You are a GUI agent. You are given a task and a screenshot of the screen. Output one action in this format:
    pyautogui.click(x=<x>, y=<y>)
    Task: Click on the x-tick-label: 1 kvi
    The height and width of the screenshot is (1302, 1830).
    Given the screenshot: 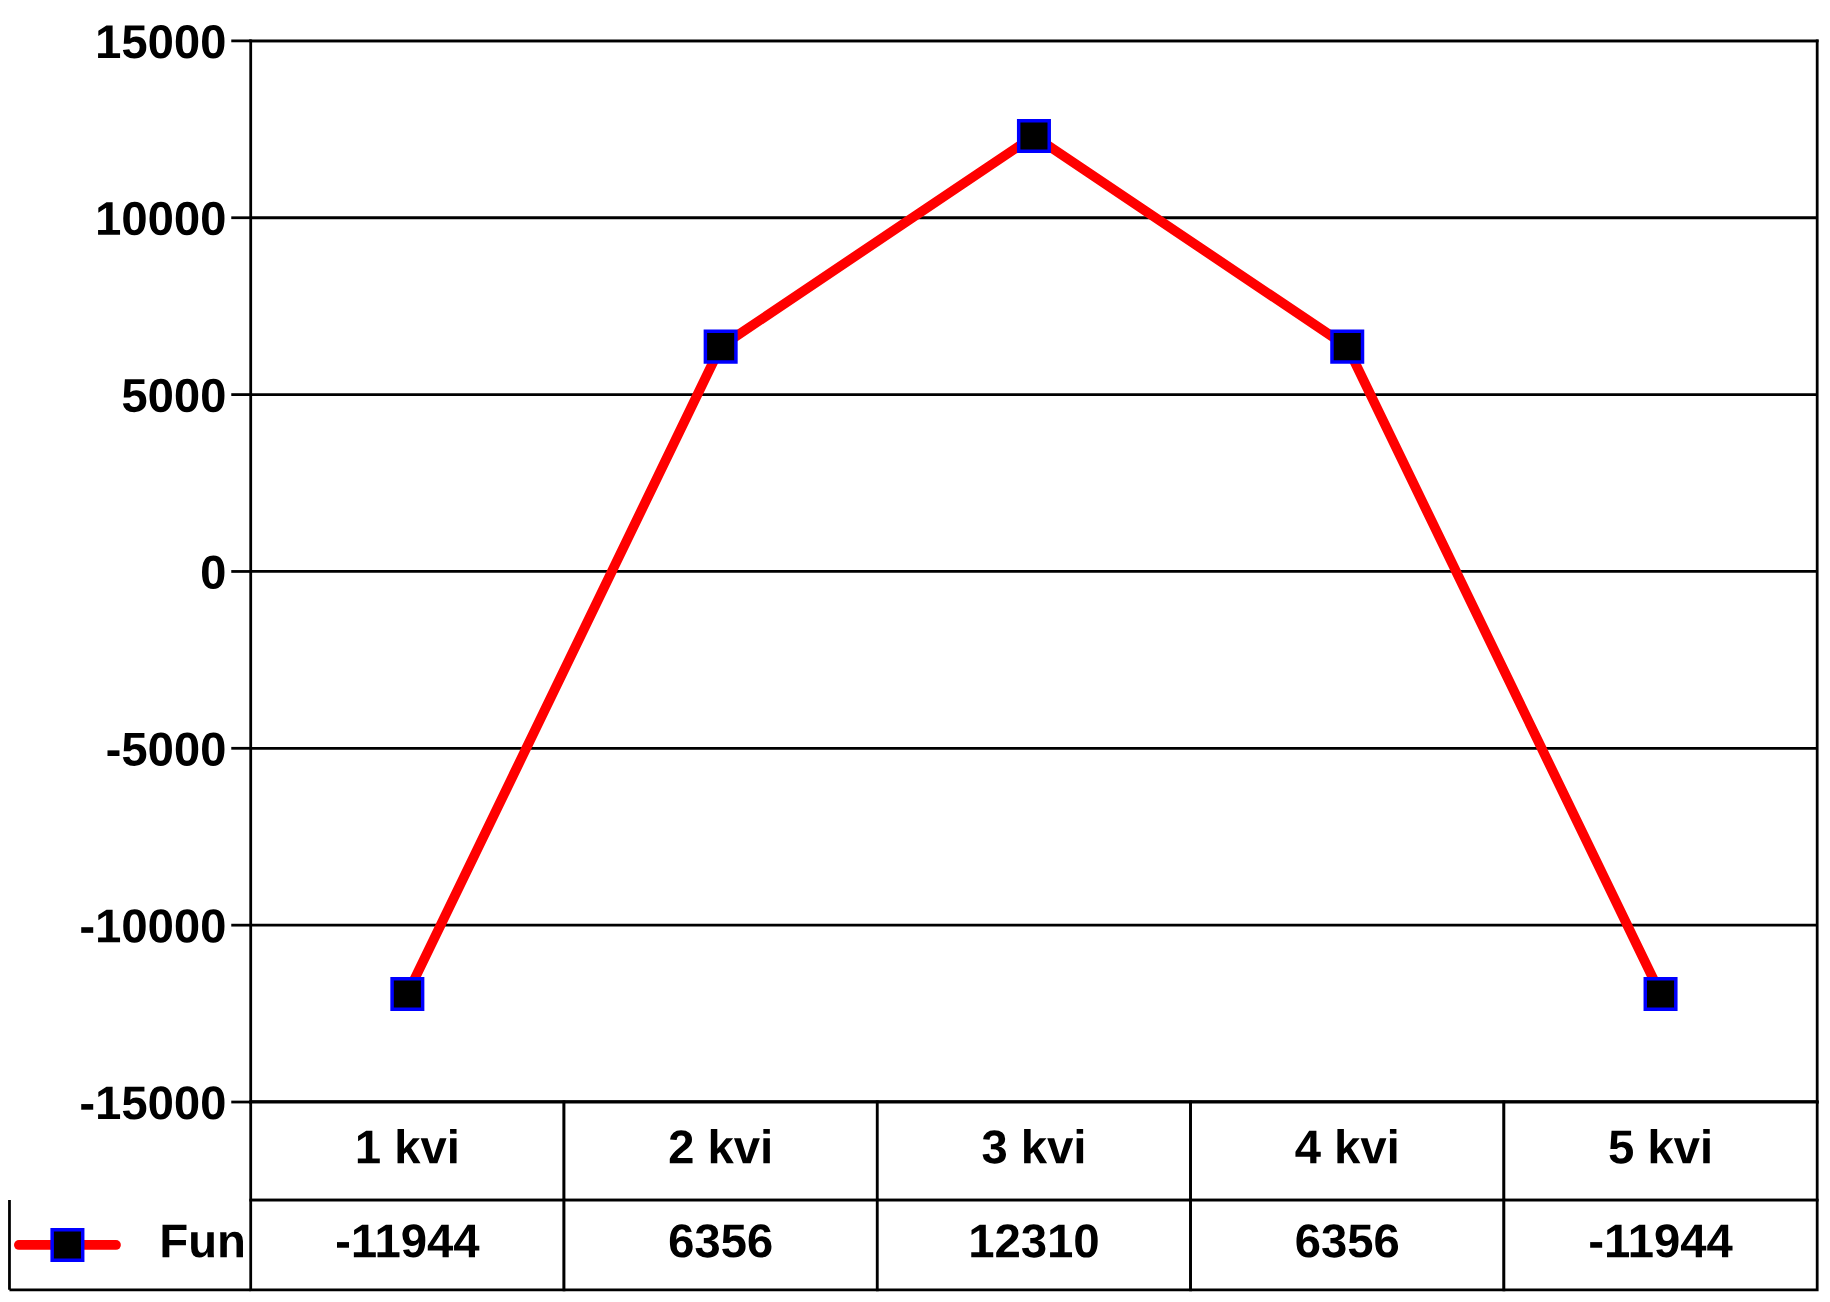 What is the action you would take?
    pyautogui.click(x=407, y=1146)
    